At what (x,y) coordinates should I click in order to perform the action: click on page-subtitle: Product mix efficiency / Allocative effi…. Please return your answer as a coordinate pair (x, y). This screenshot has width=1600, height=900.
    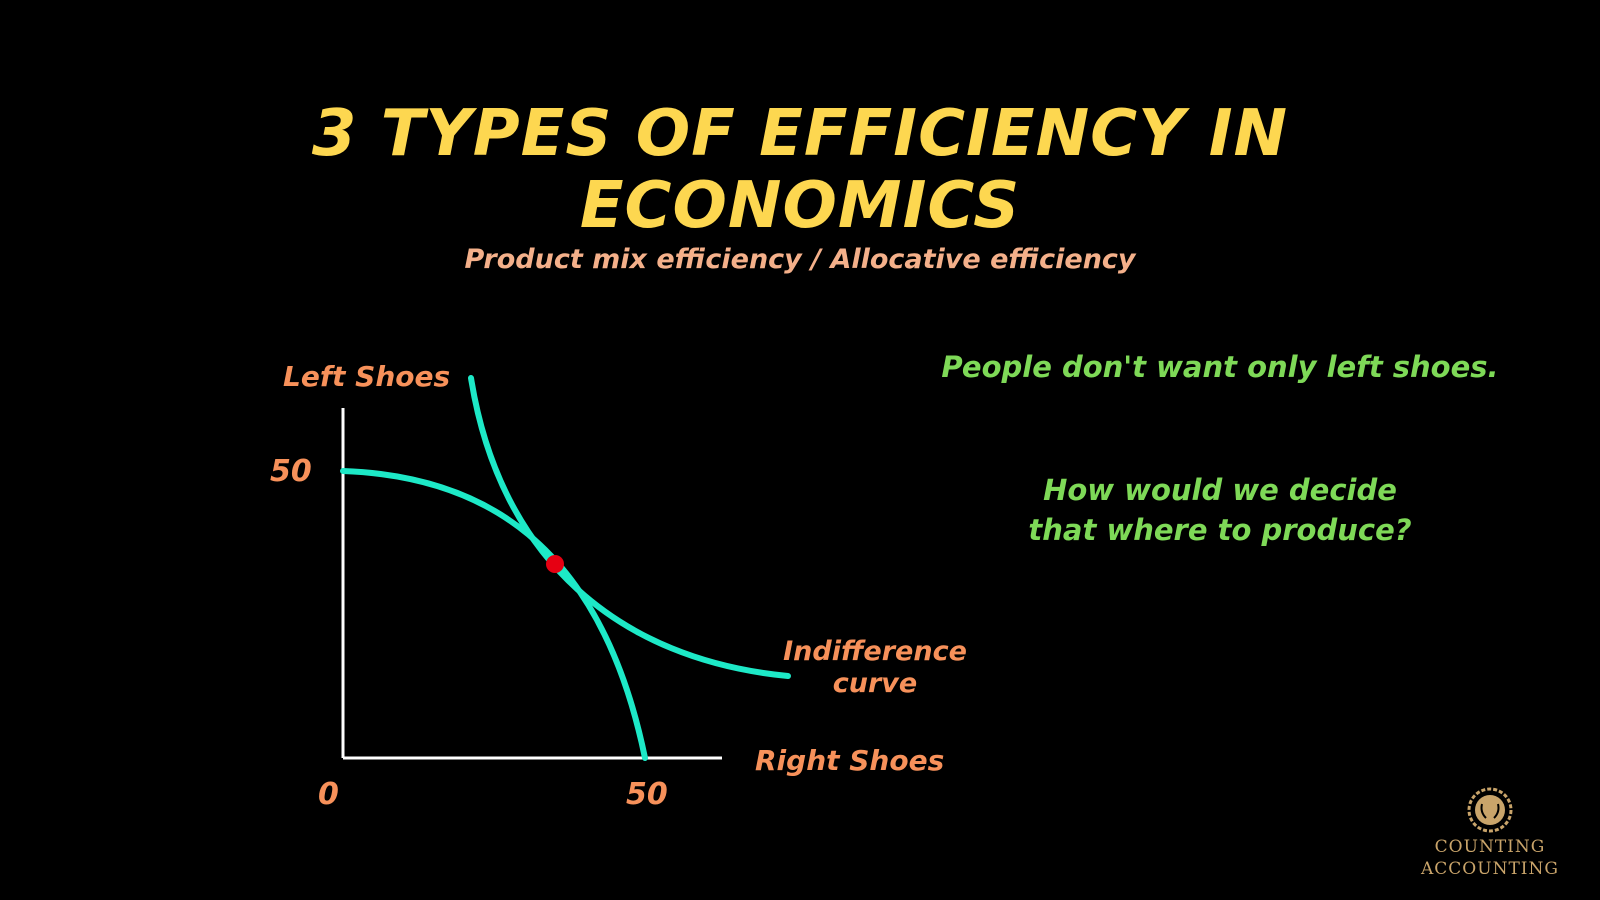
    Looking at the image, I should click on (800, 259).